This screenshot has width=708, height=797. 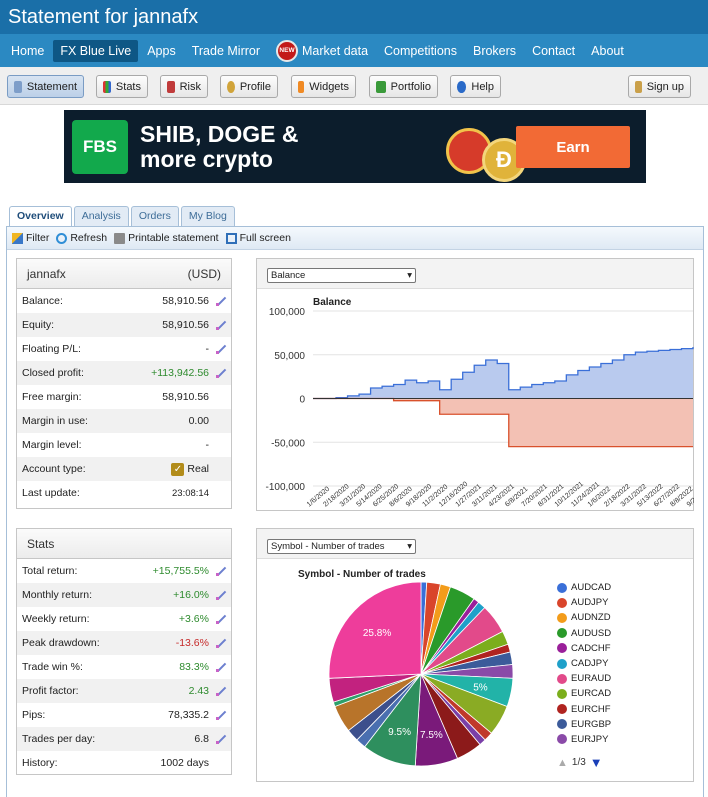 I want to click on stats-panel-header: Stats, so click(x=124, y=544).